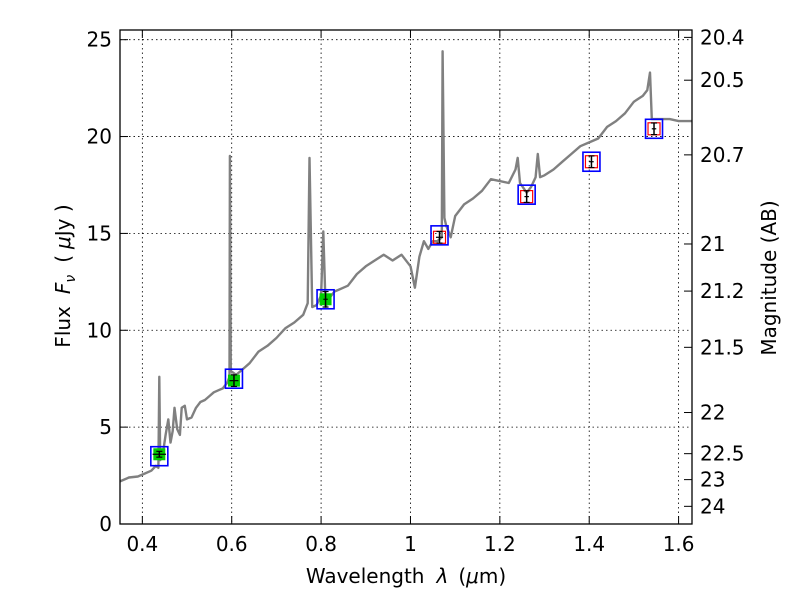  I want to click on x-axis-title-symbol: λ, so click(441, 576).